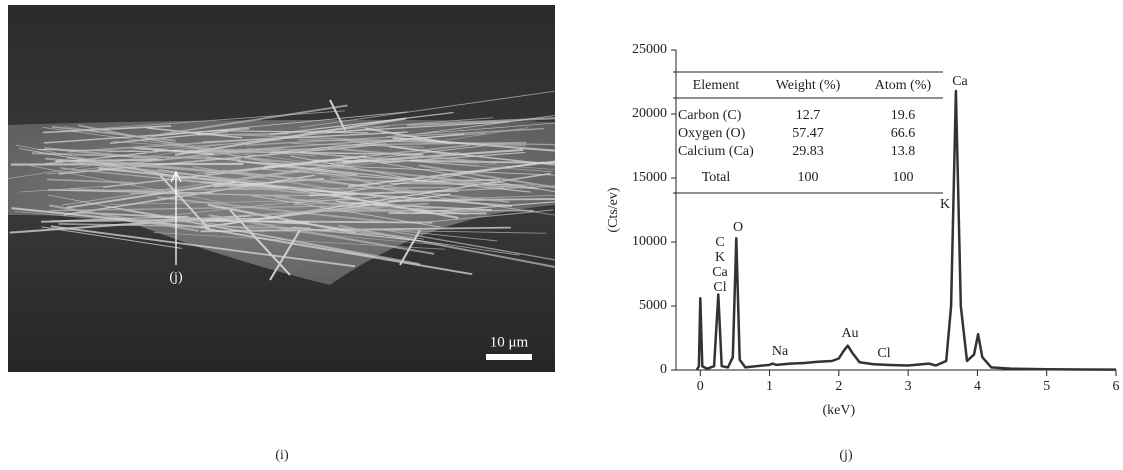  Describe the element at coordinates (663, 369) in the screenshot. I see `y-tick-label: 0` at that location.